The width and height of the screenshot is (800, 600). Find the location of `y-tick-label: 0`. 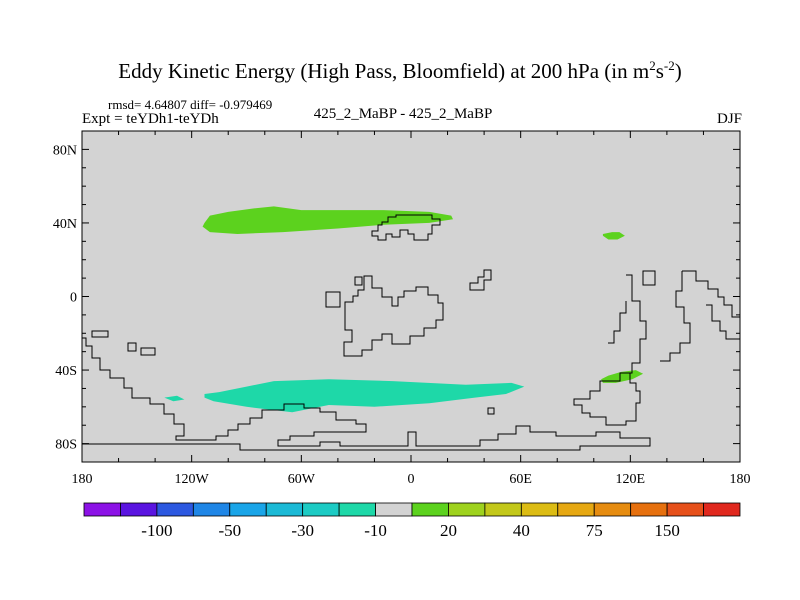

y-tick-label: 0 is located at coordinates (73, 298).